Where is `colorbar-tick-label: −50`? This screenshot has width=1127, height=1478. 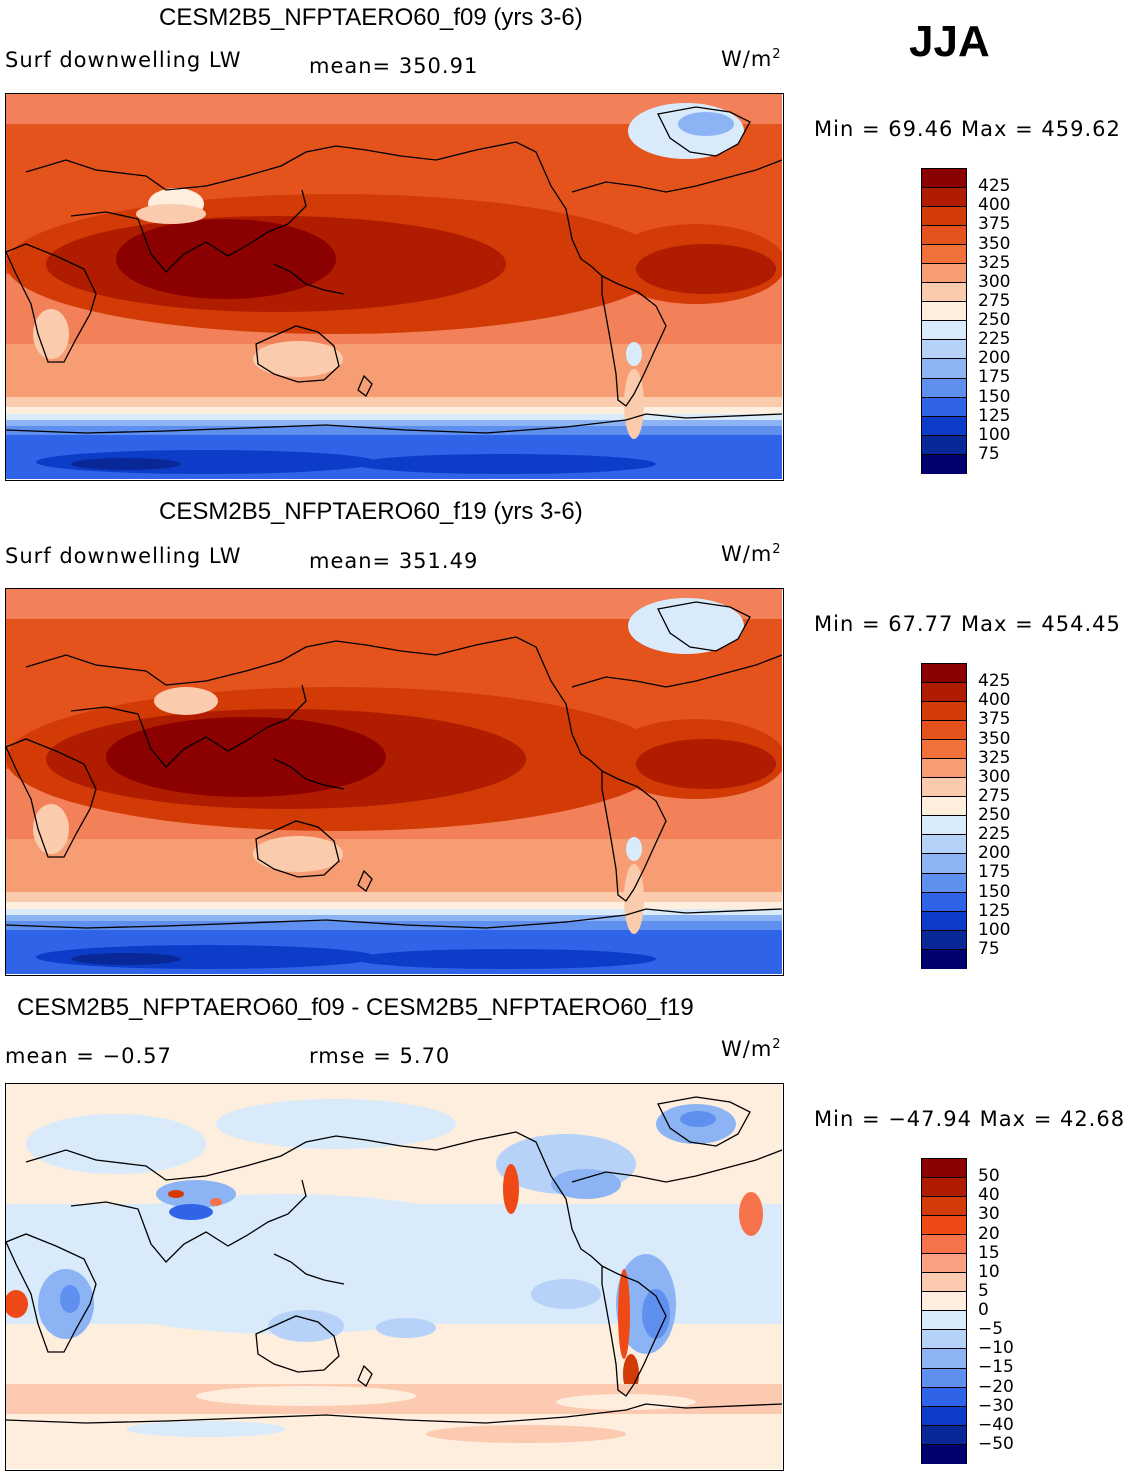
colorbar-tick-label: −50 is located at coordinates (996, 1443).